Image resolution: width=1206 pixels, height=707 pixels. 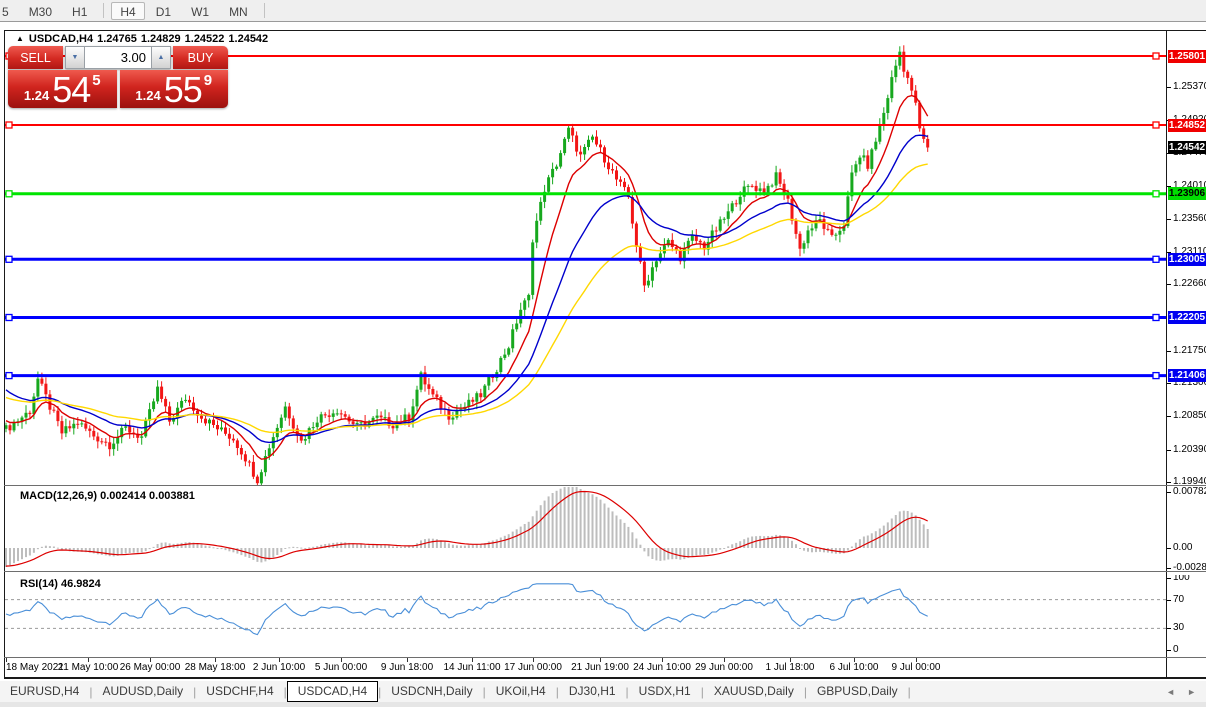 I want to click on timeframe-button-5: 5, so click(x=5, y=11).